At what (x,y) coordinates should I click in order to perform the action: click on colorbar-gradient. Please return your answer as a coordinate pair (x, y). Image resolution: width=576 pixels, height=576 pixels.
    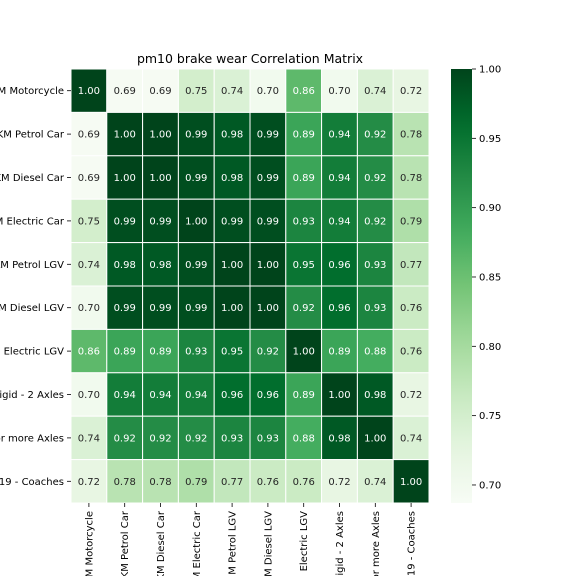
    Looking at the image, I should click on (461, 286).